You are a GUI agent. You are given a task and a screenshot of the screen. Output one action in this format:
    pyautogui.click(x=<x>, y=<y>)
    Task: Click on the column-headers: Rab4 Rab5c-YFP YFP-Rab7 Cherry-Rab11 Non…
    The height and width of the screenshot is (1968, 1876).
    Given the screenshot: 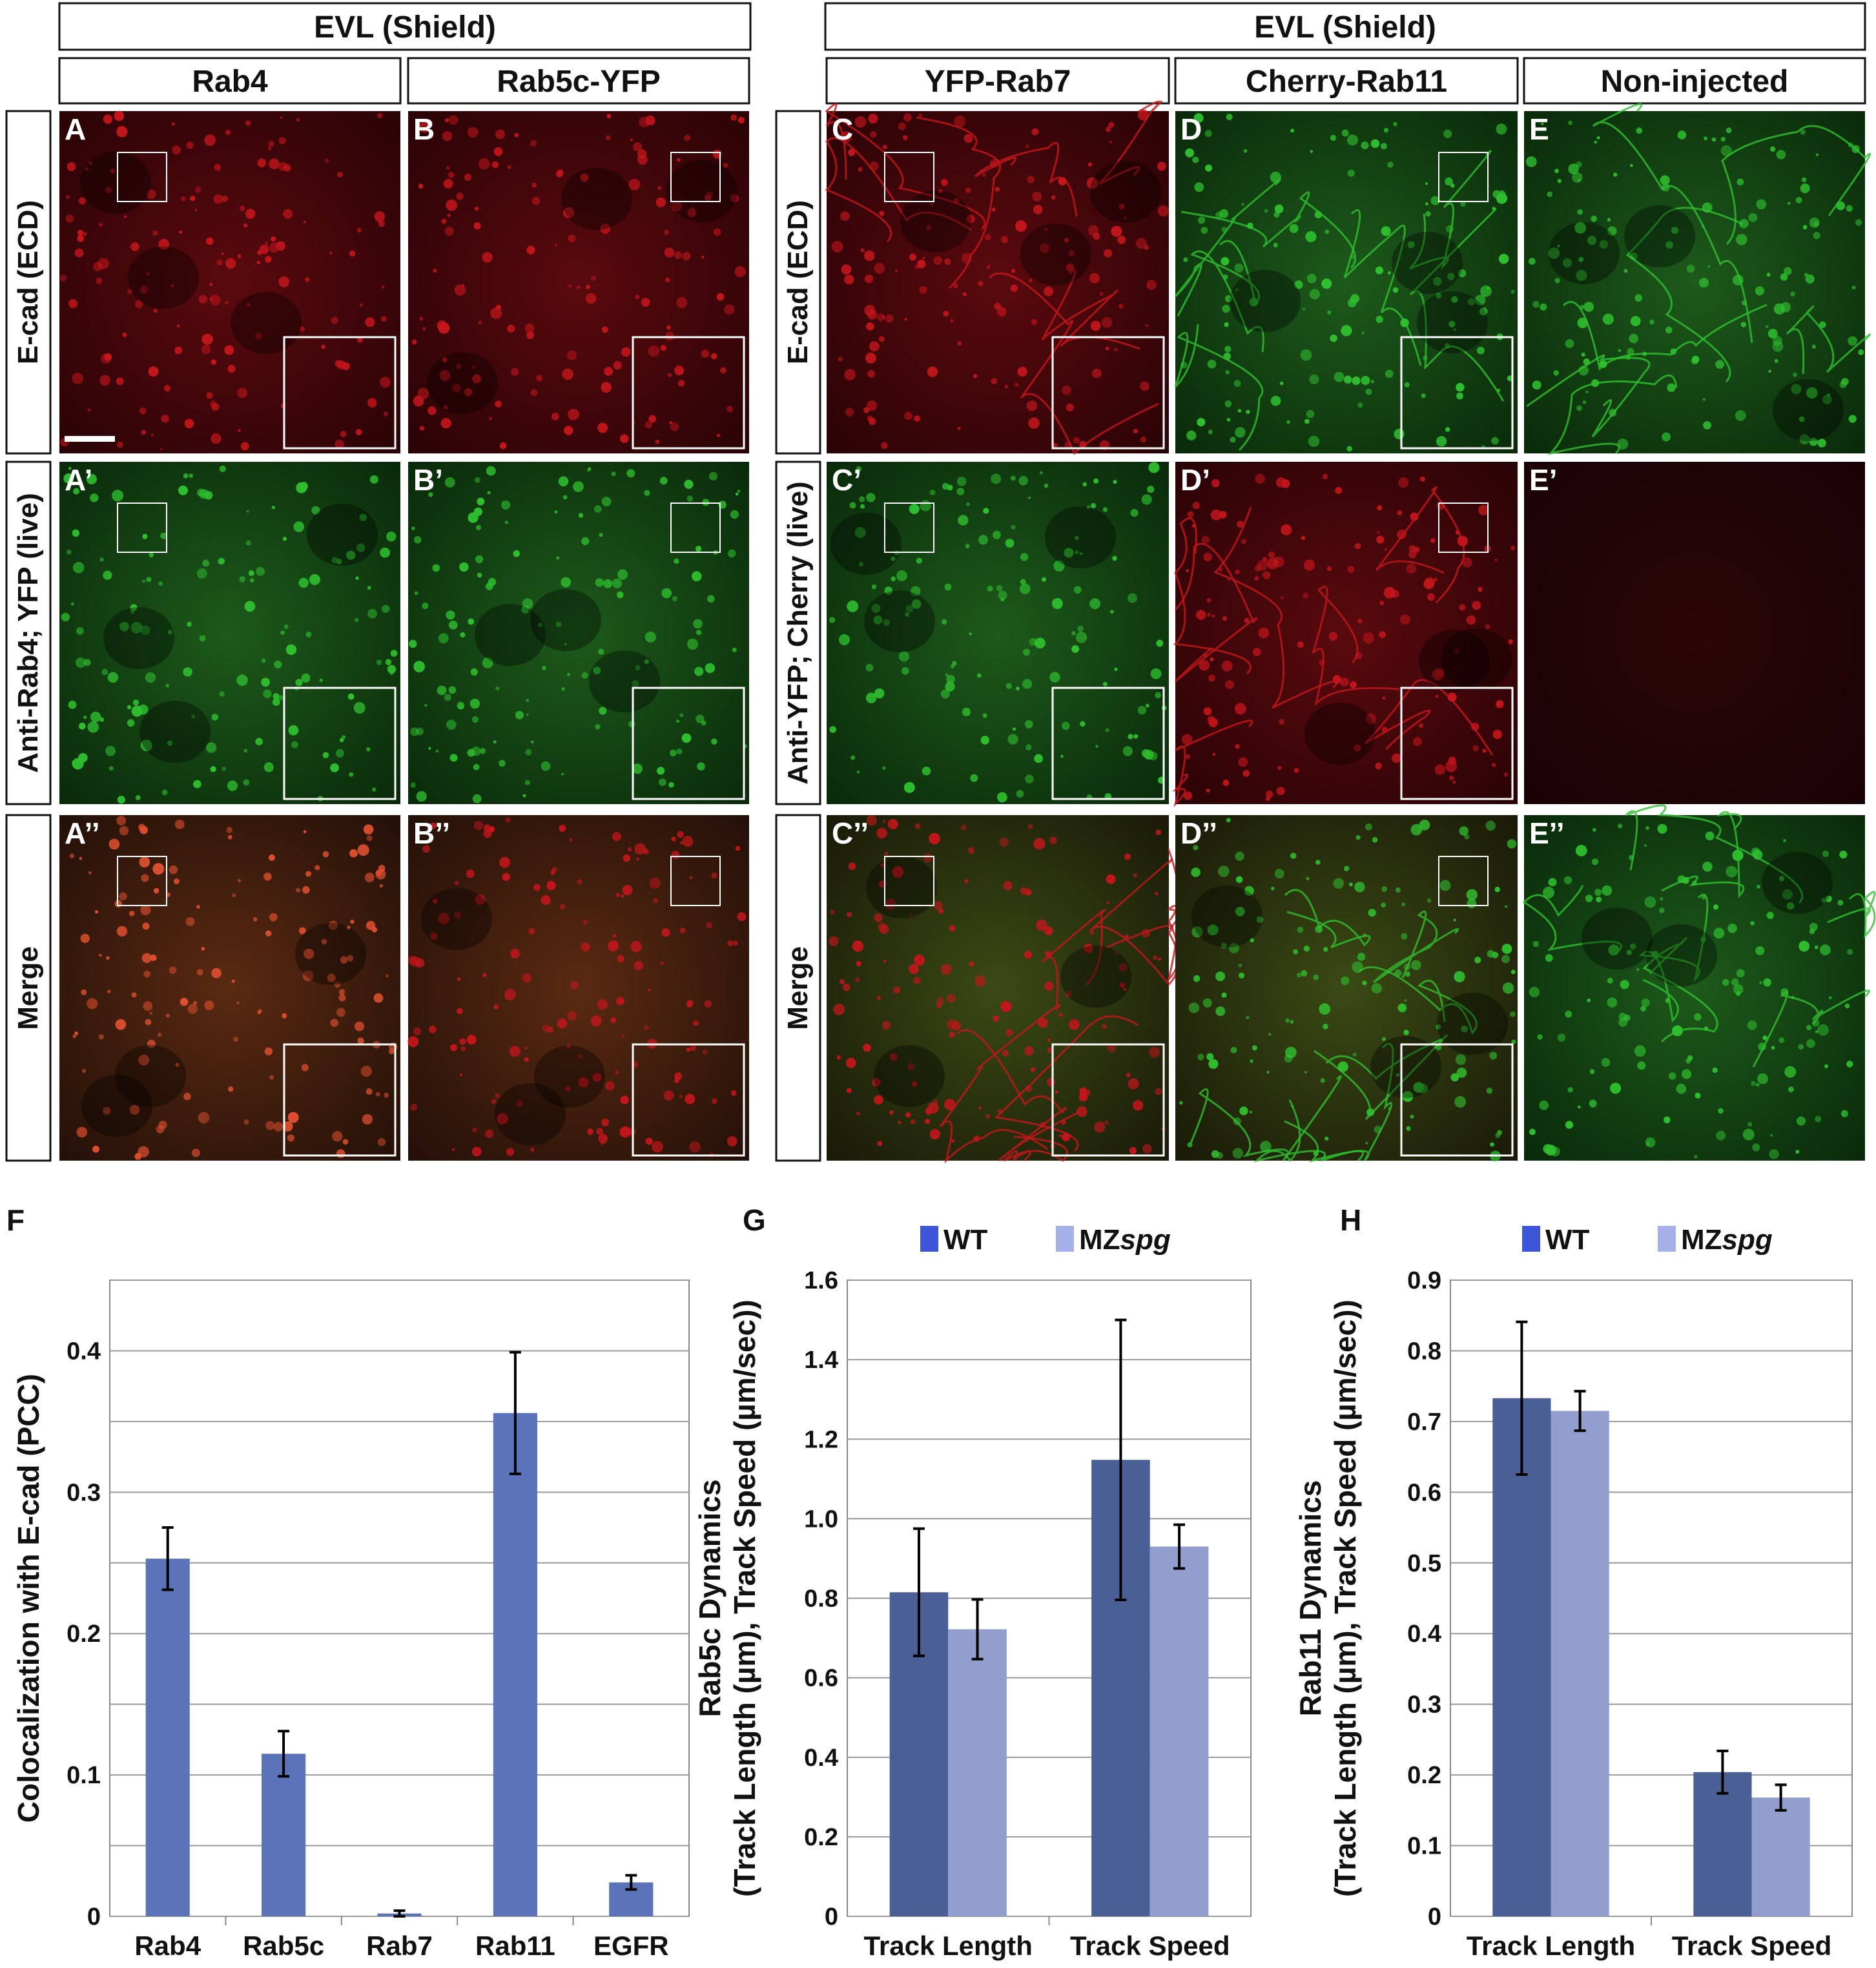 What is the action you would take?
    pyautogui.click(x=962, y=81)
    